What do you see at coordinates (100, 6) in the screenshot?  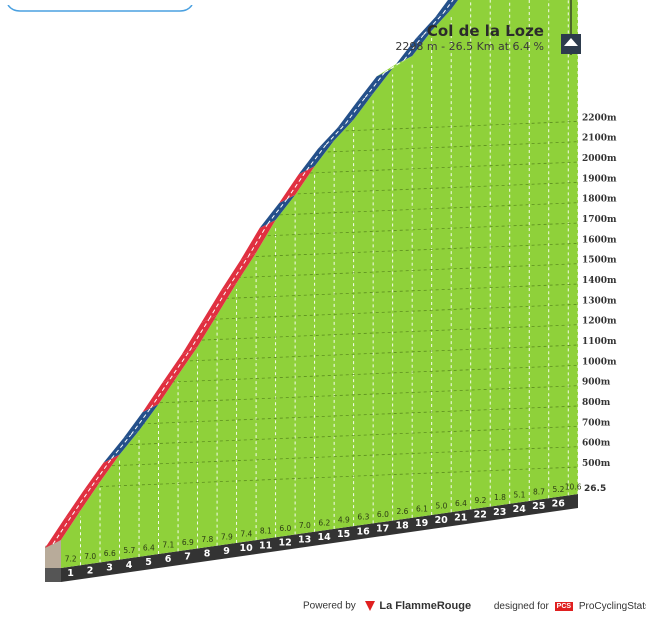 I see `top-corner-artifact` at bounding box center [100, 6].